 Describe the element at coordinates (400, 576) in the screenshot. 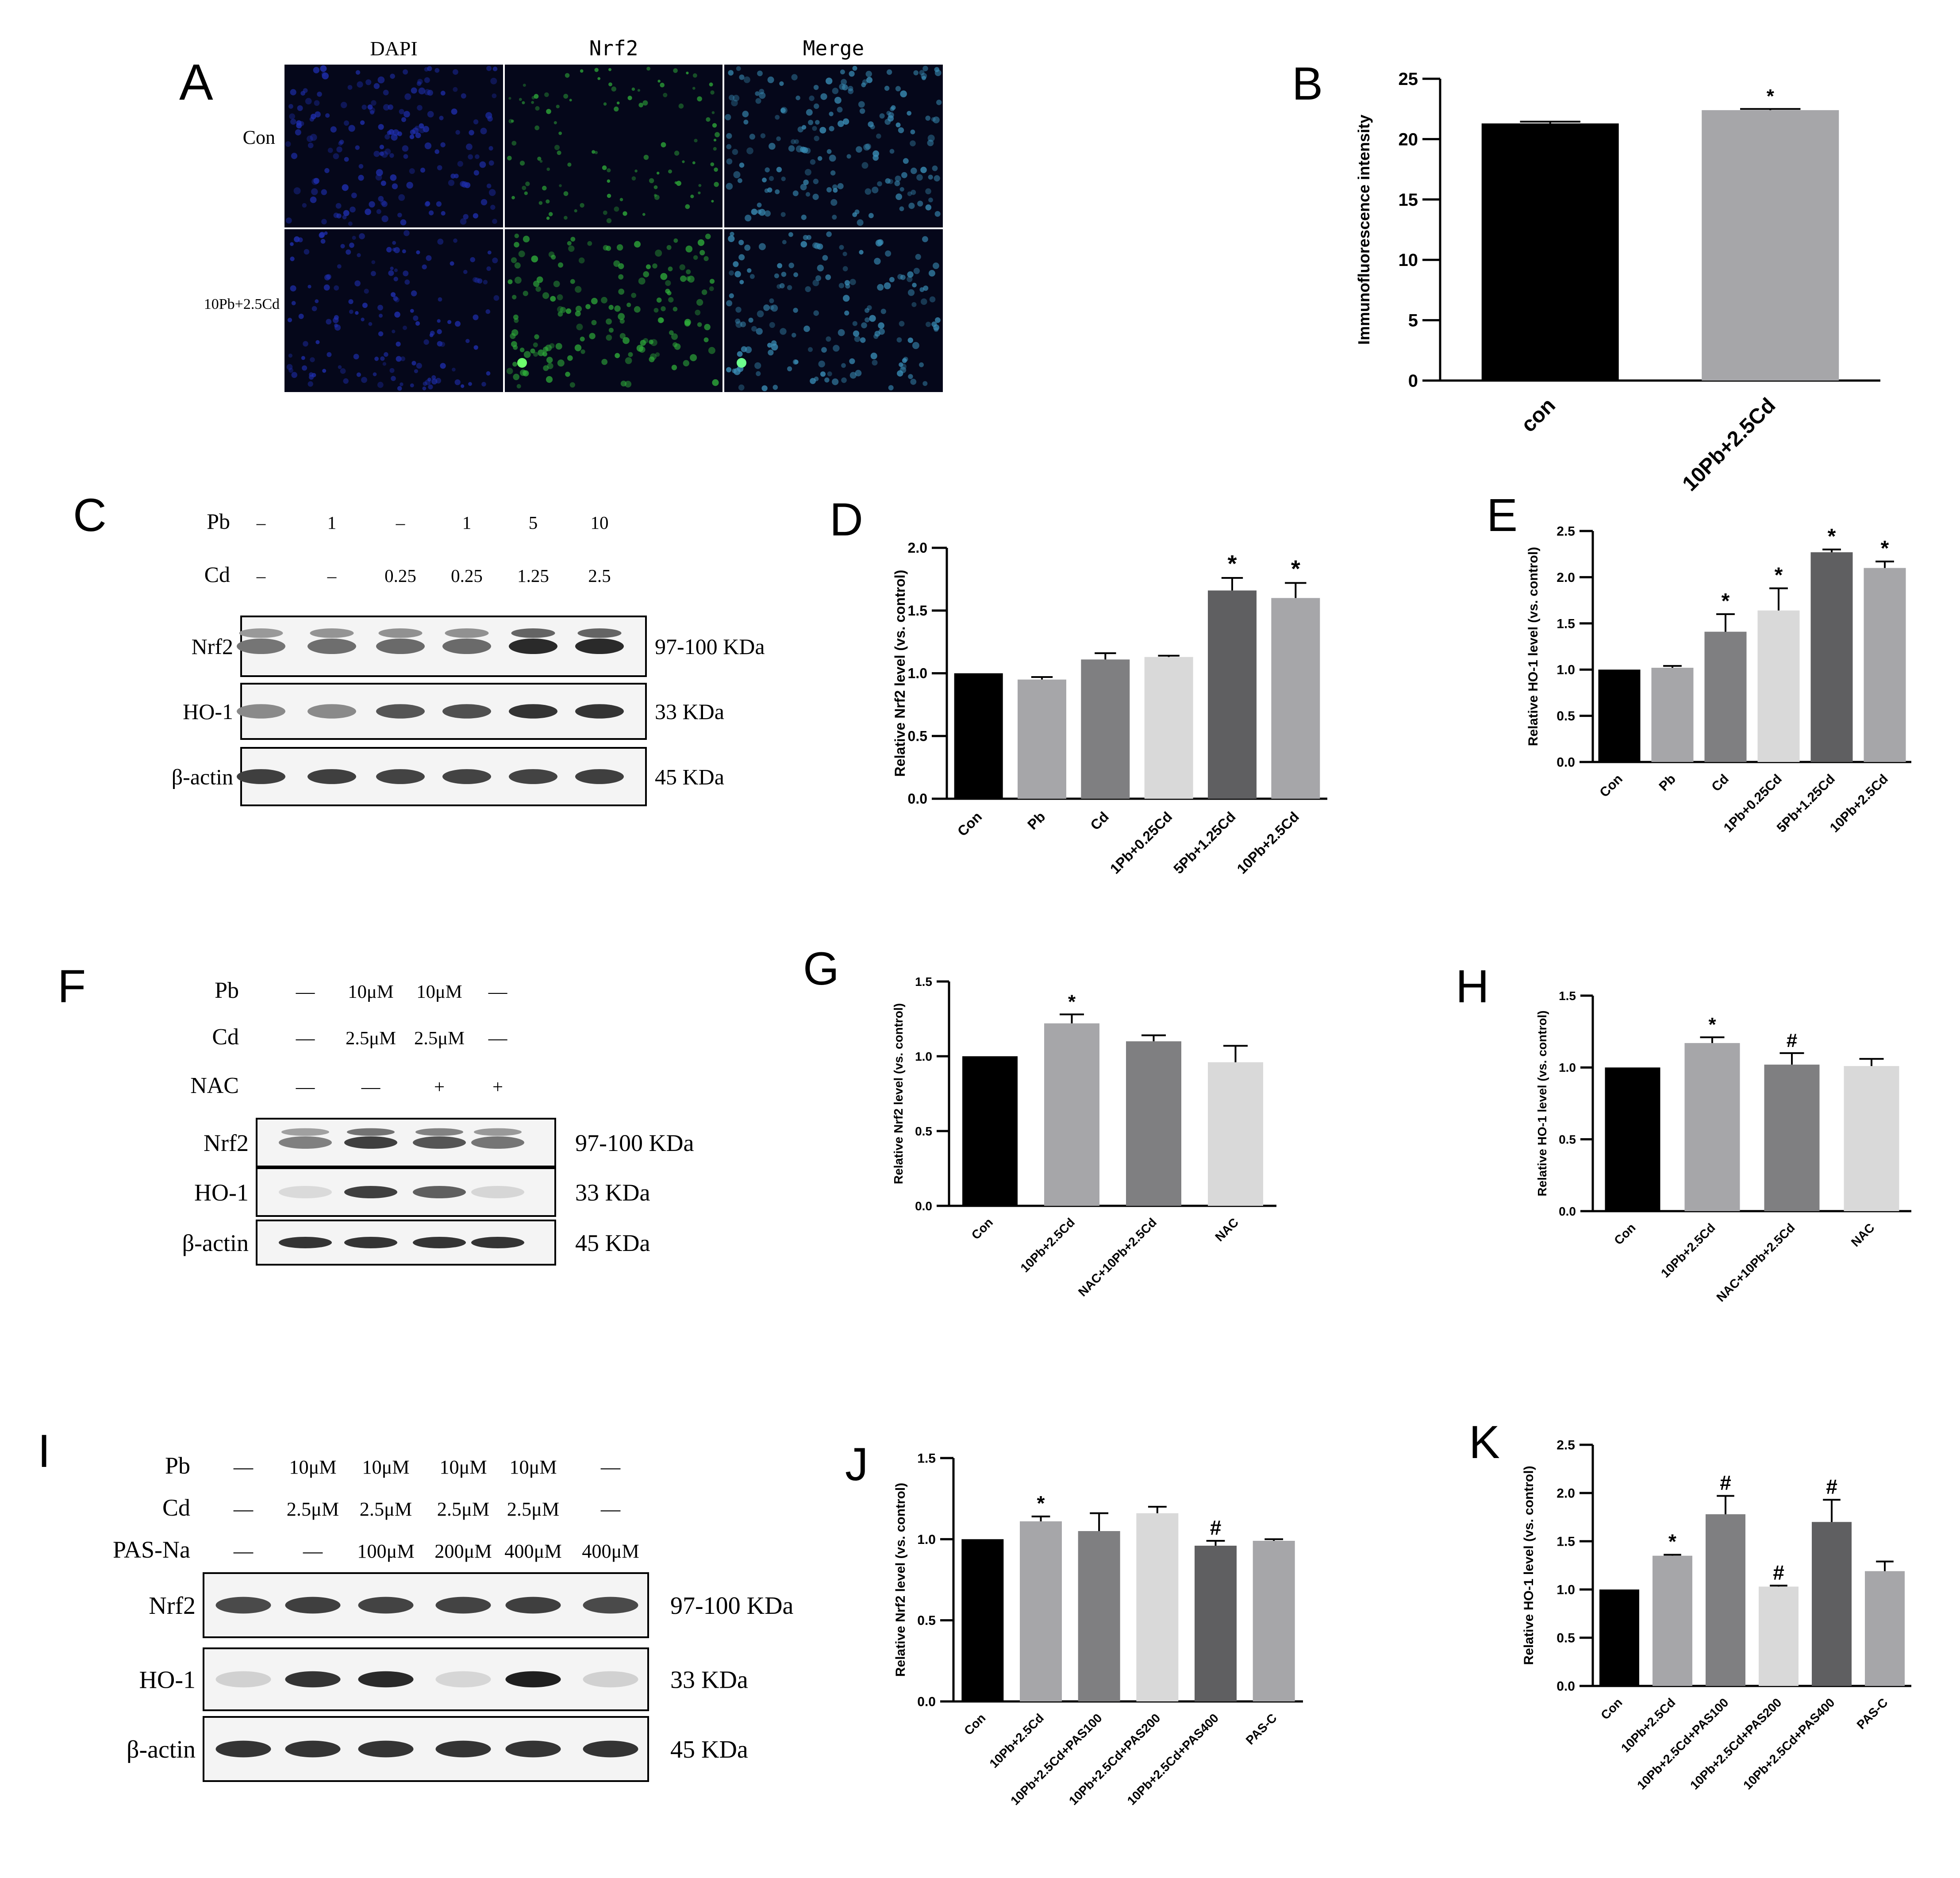

I see `lane-value: 0.25` at that location.